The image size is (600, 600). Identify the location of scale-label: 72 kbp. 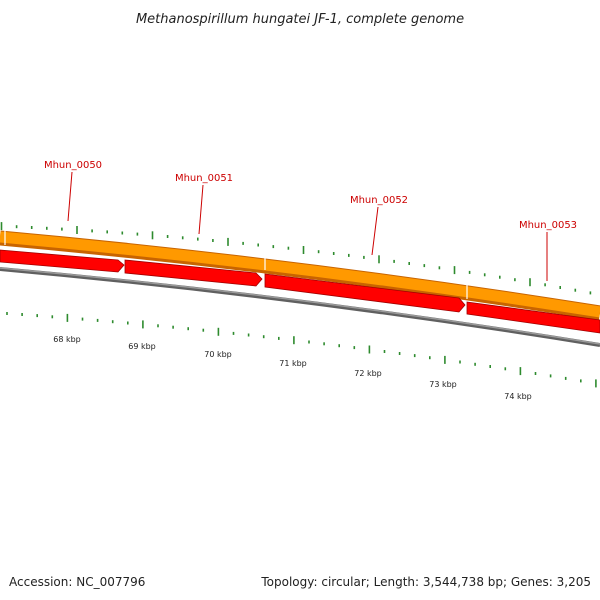
(368, 373).